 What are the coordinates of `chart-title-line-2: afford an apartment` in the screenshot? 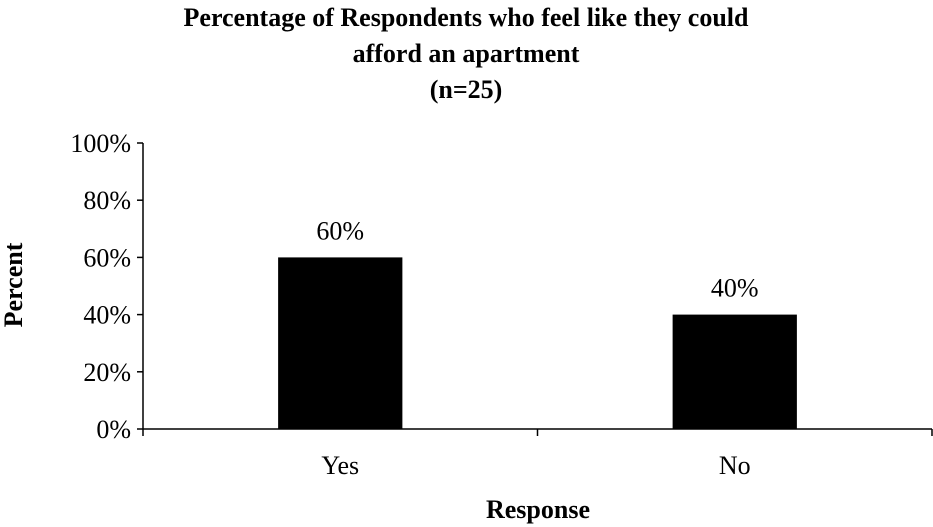 It's located at (466, 53).